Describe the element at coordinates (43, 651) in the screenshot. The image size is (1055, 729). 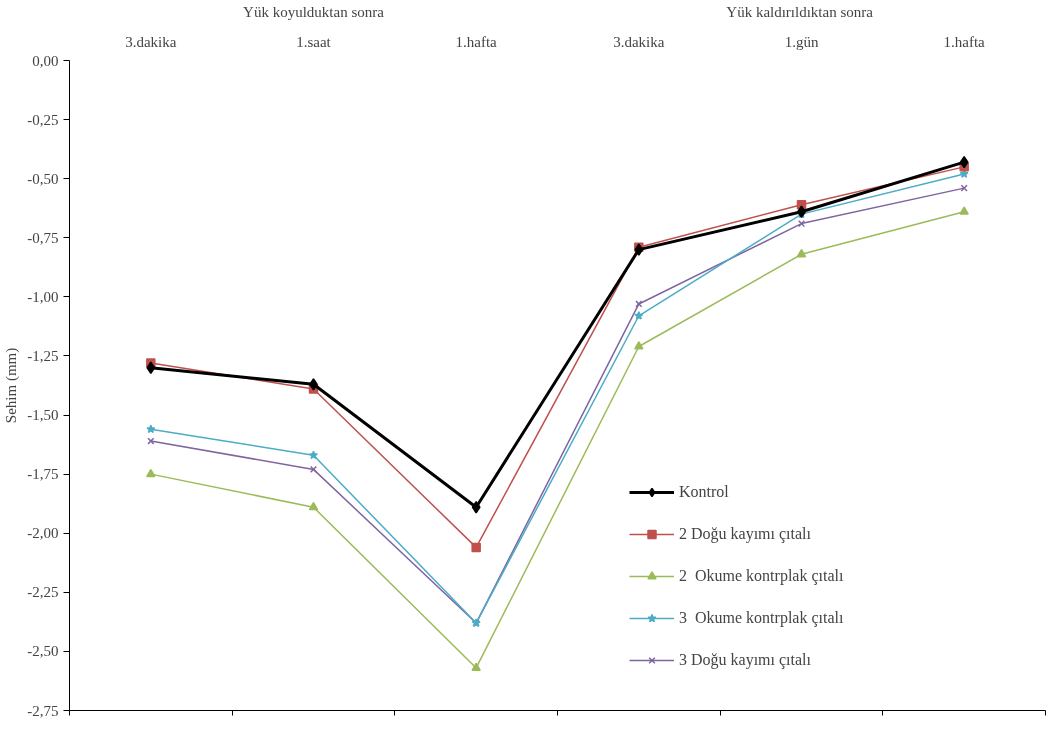
I see `y-tick-label: -2,50` at that location.